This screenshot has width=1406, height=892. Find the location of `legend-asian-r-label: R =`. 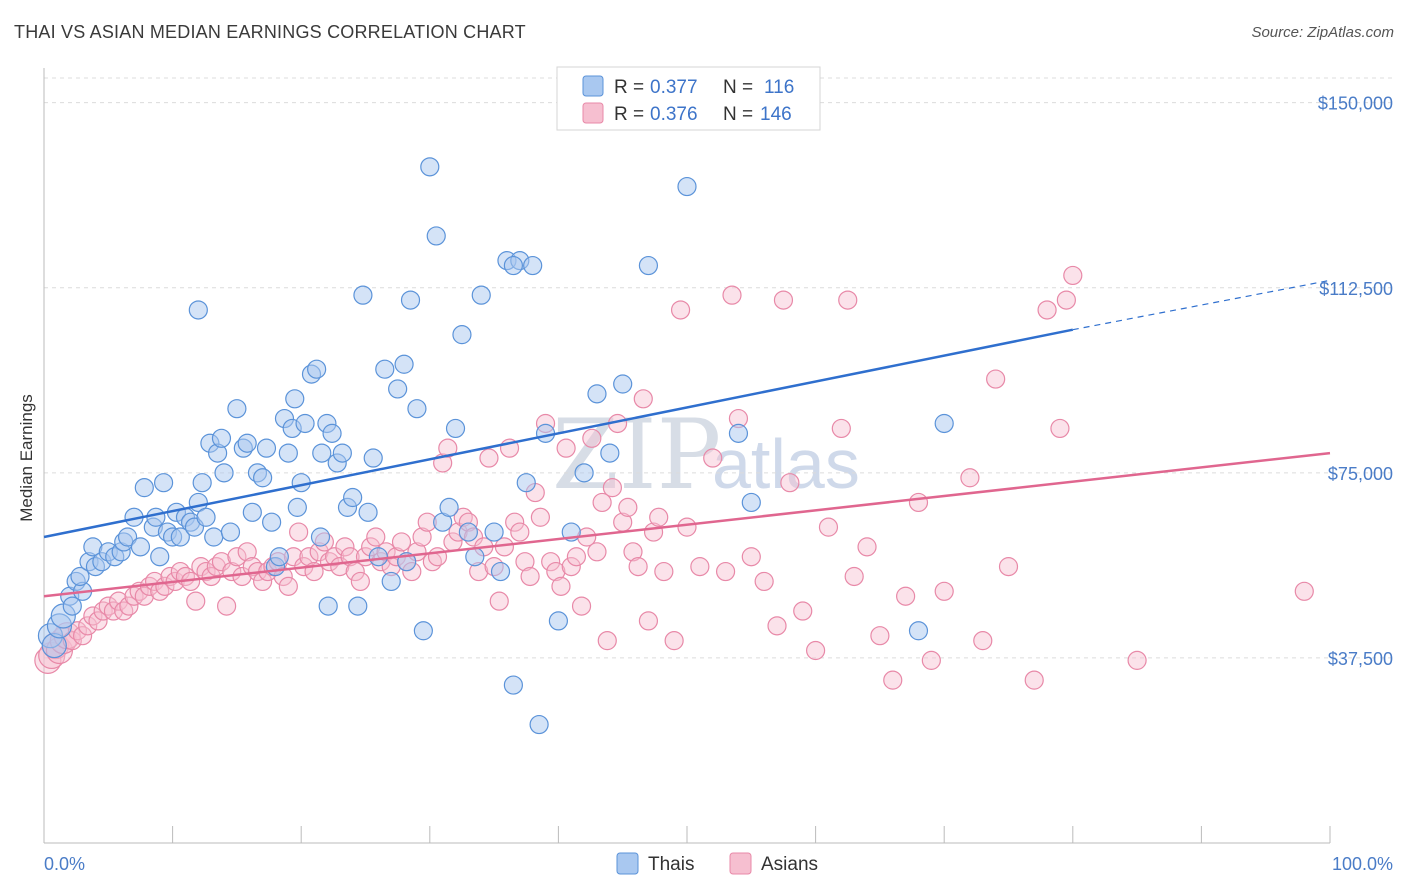

legend-asian-r-label: R = is located at coordinates (629, 114).